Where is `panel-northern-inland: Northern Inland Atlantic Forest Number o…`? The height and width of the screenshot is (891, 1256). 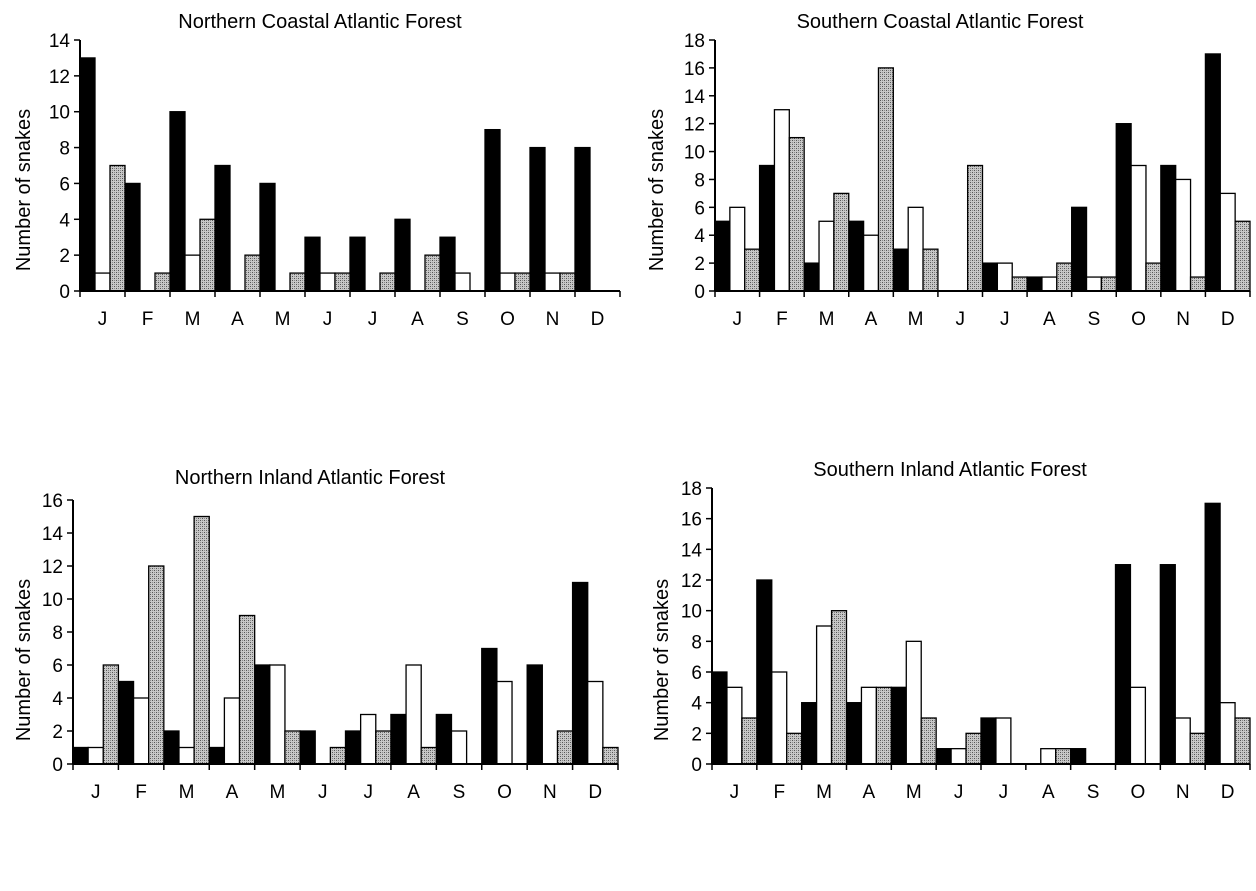
panel-northern-inland: Northern Inland Atlantic Forest Number o… is located at coordinates (229, 604).